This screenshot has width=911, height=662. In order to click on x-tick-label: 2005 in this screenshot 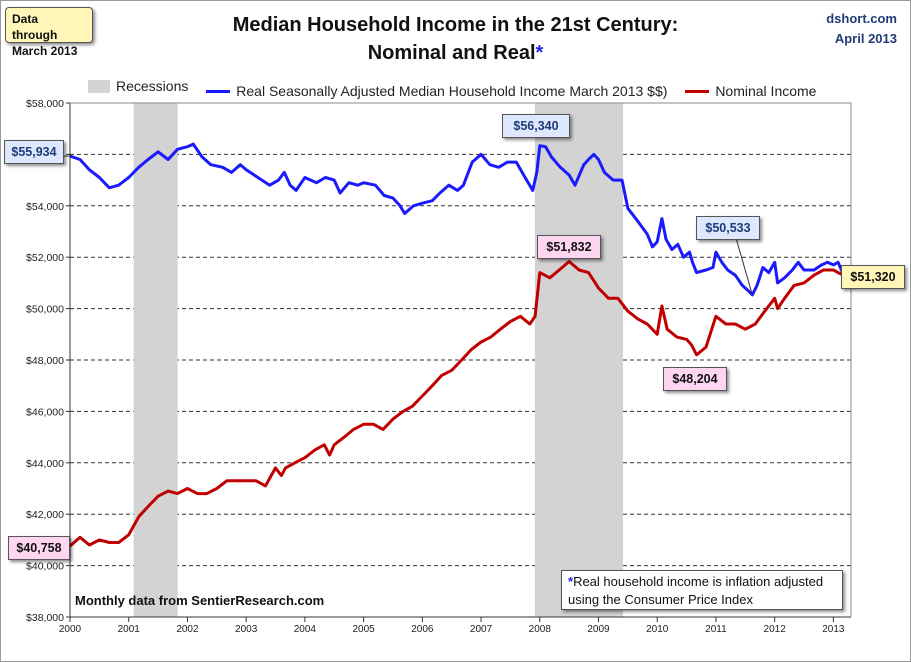, I will do `click(363, 629)`.